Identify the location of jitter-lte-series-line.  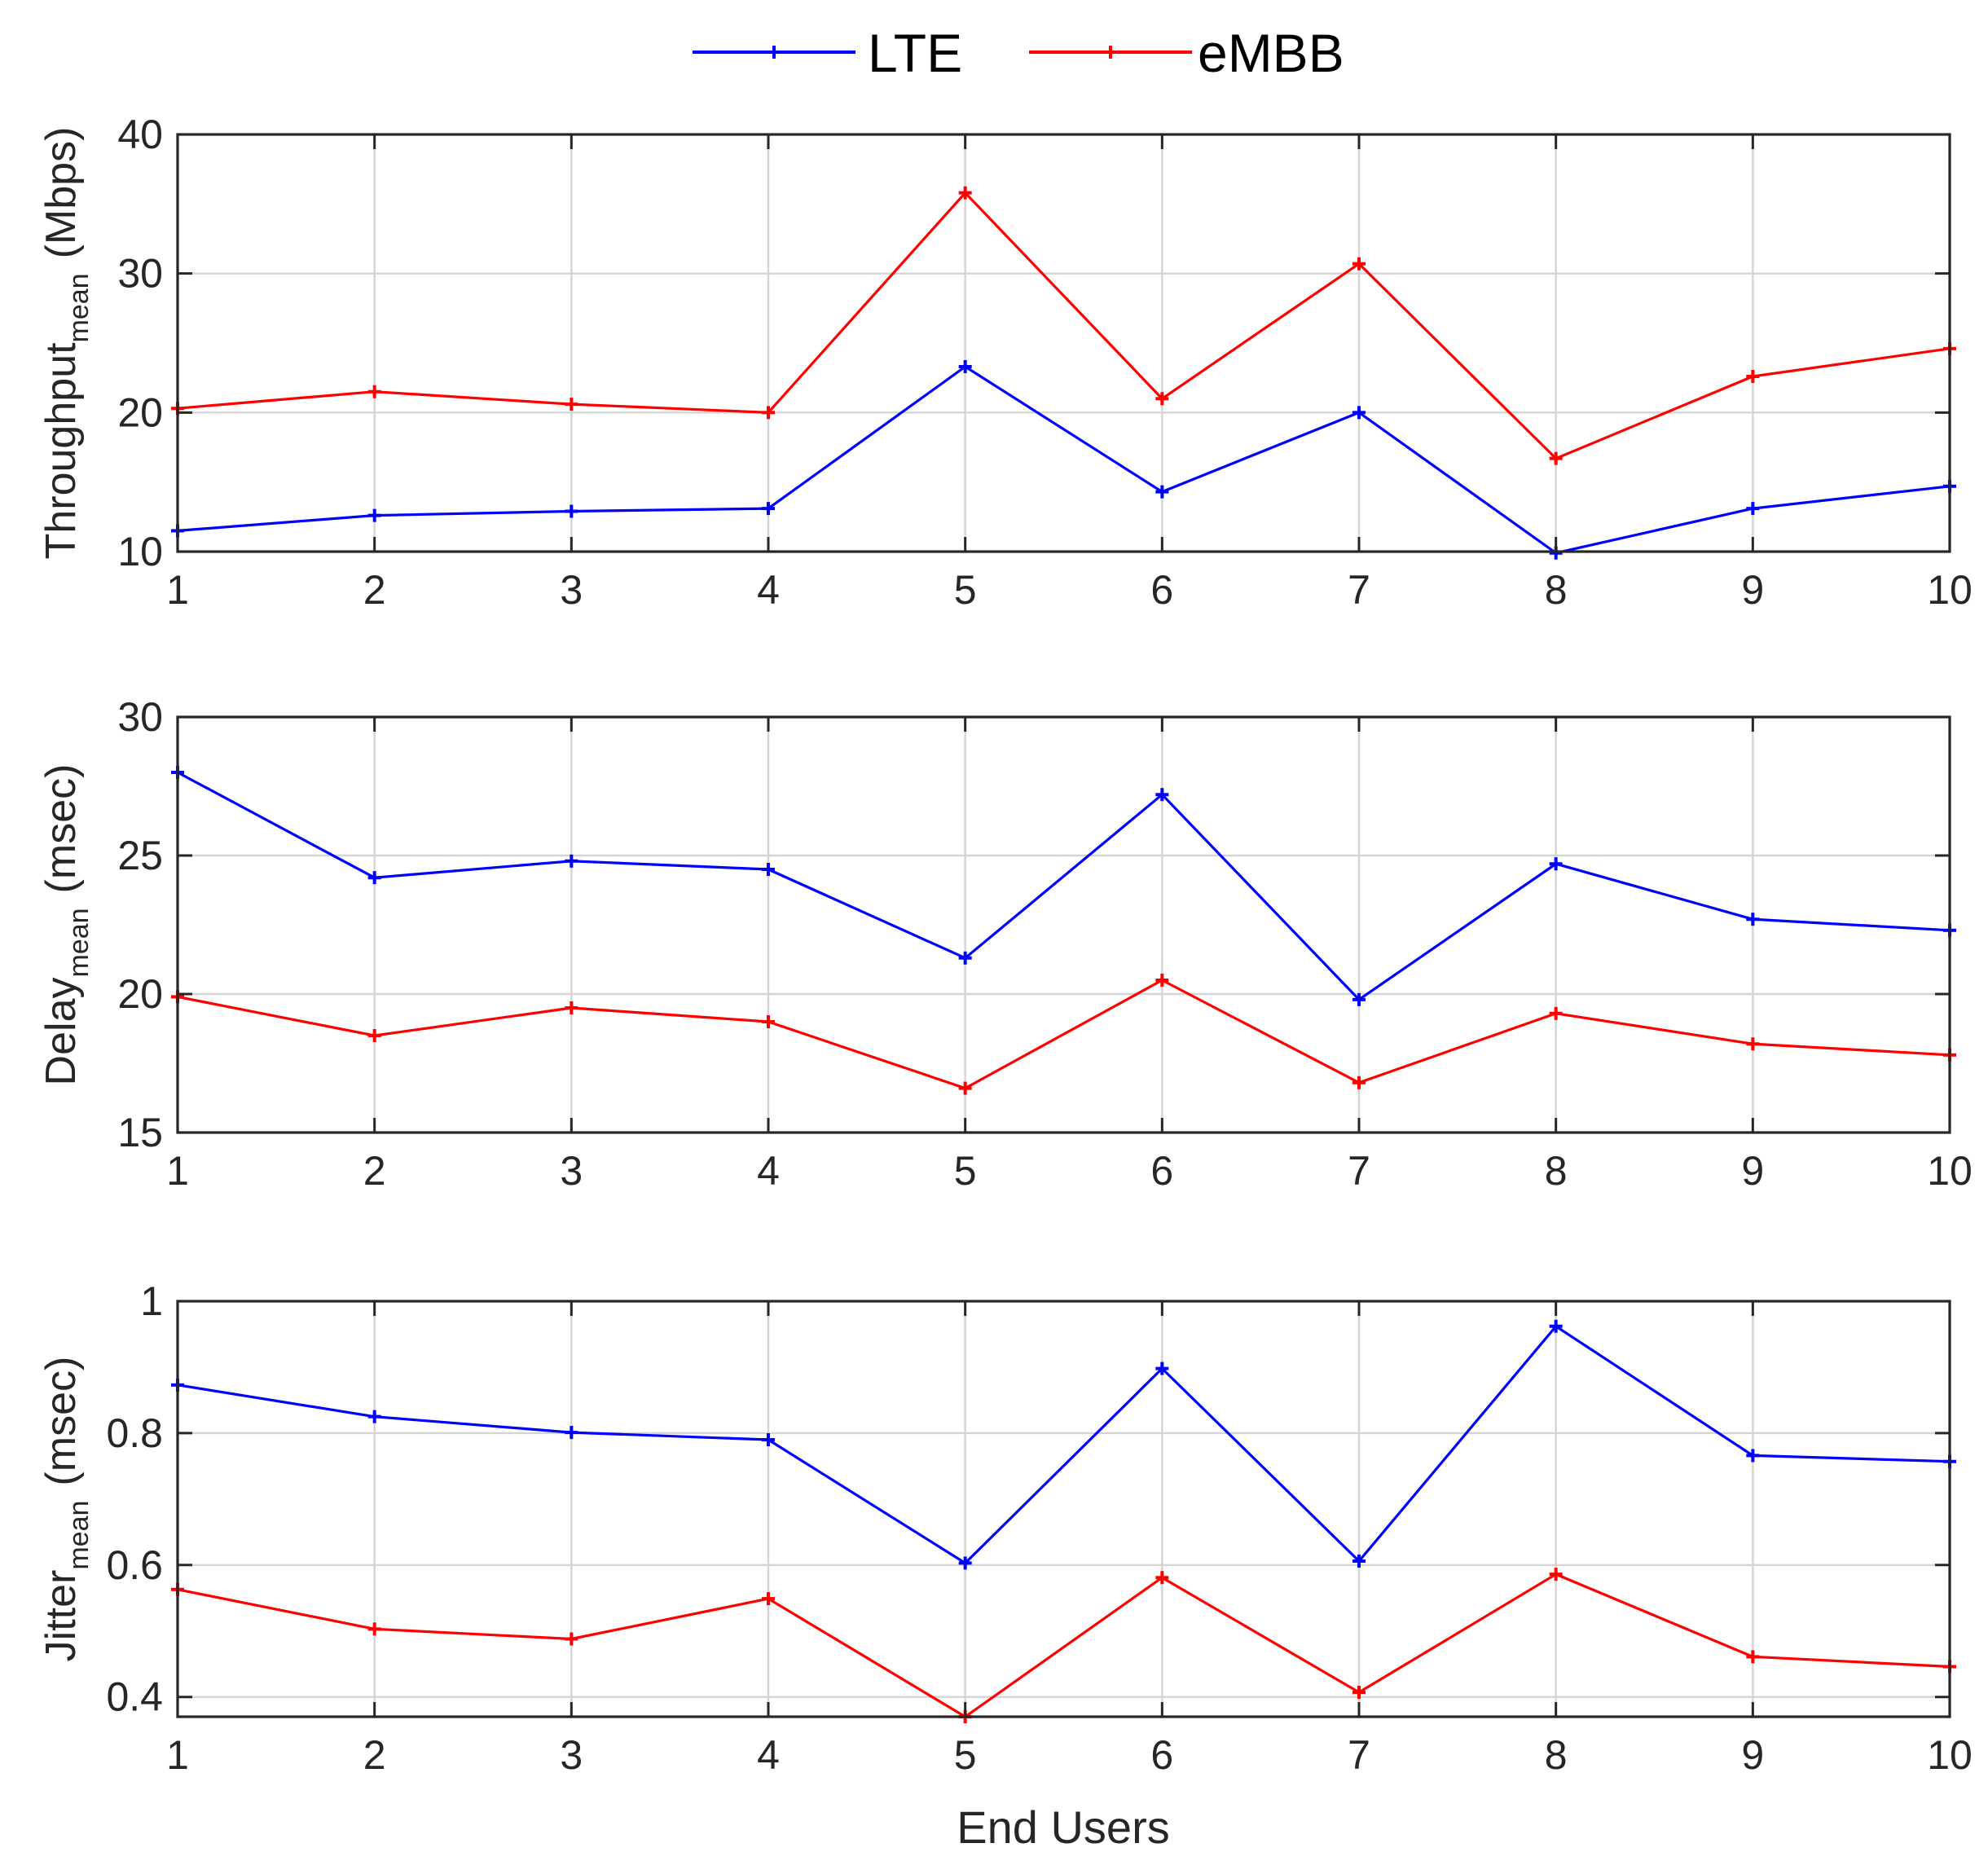
(1064, 1445).